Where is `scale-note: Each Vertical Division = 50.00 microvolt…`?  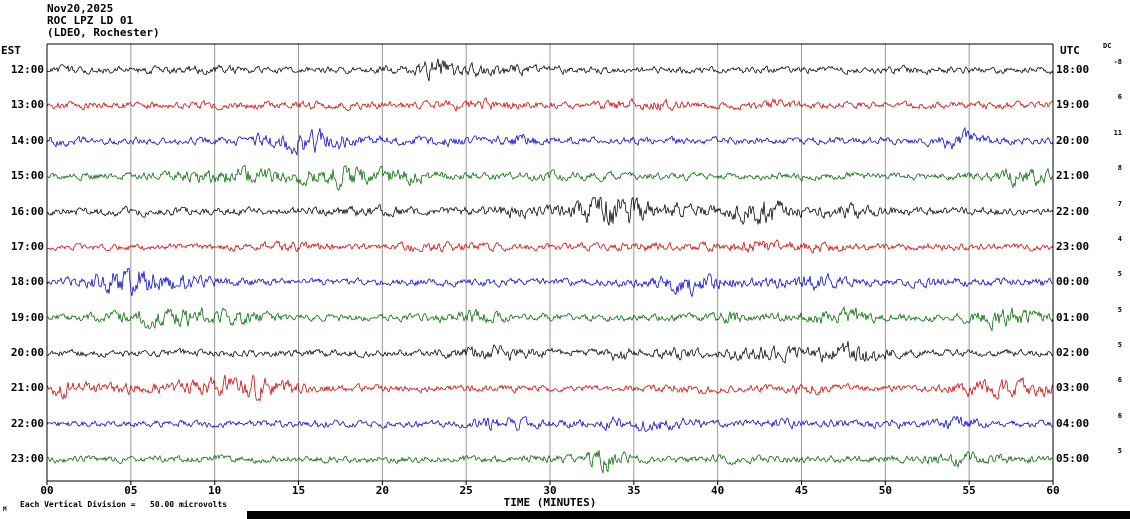
scale-note: Each Vertical Division = 50.00 microvolt… is located at coordinates (124, 504).